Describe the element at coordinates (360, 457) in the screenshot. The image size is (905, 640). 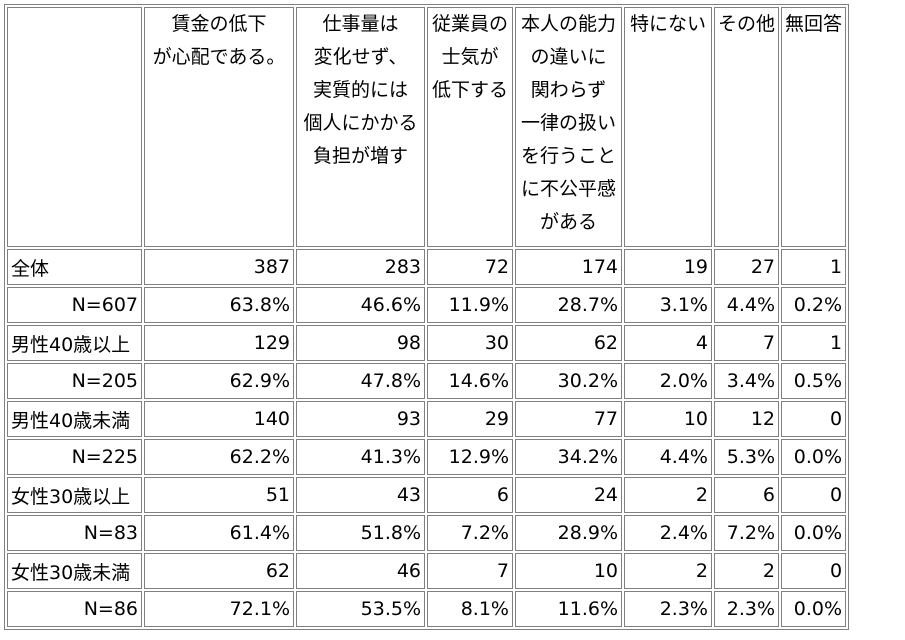
I see `percent-cell: 41.3%` at that location.